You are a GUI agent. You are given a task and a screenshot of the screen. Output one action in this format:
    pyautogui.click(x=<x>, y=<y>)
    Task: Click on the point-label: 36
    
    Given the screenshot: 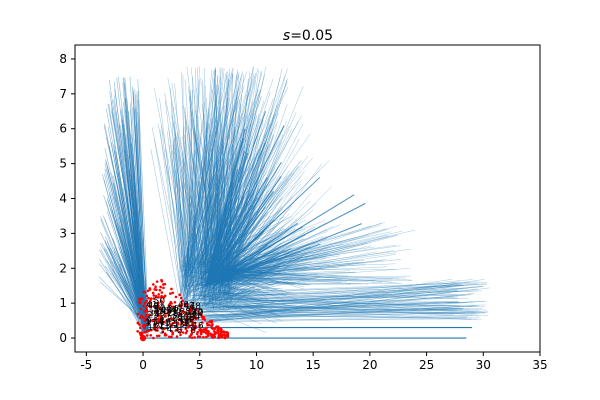 What is the action you would take?
    pyautogui.click(x=173, y=310)
    